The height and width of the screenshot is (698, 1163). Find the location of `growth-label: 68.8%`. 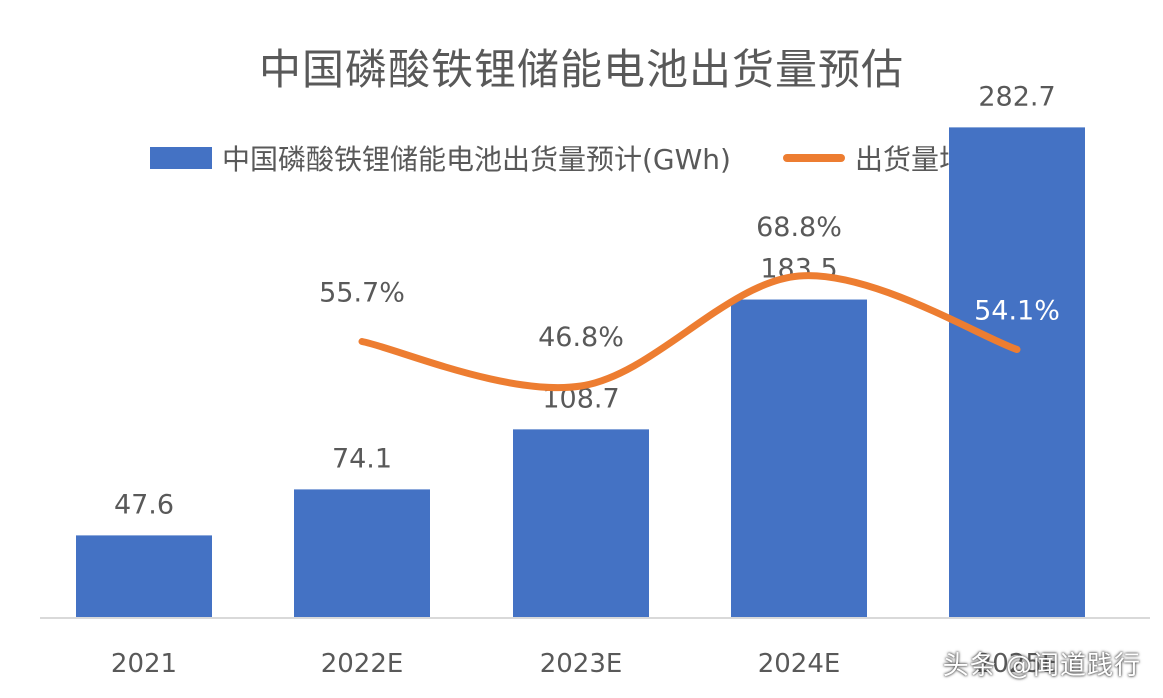

growth-label: 68.8% is located at coordinates (799, 227).